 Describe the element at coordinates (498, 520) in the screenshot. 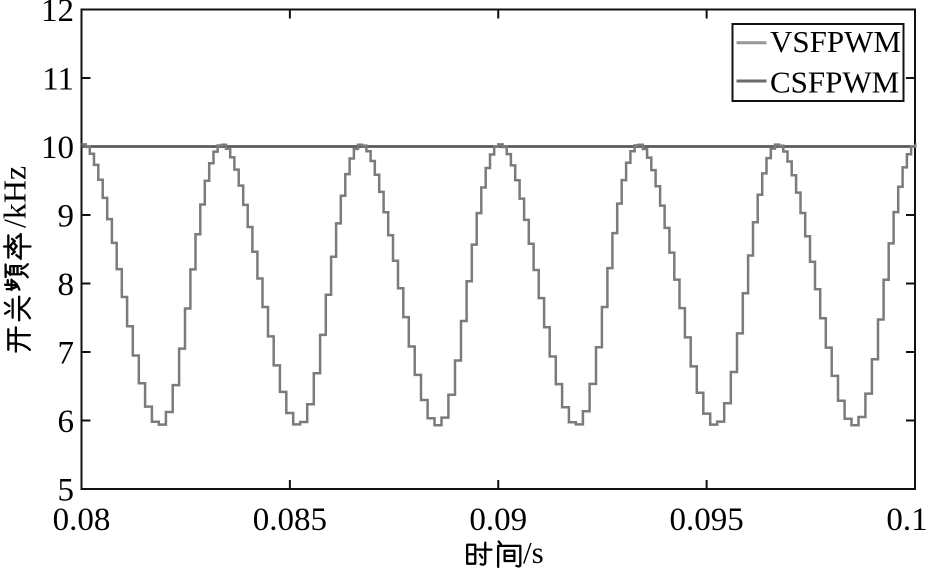

I see `svg-text: 0.09` at that location.